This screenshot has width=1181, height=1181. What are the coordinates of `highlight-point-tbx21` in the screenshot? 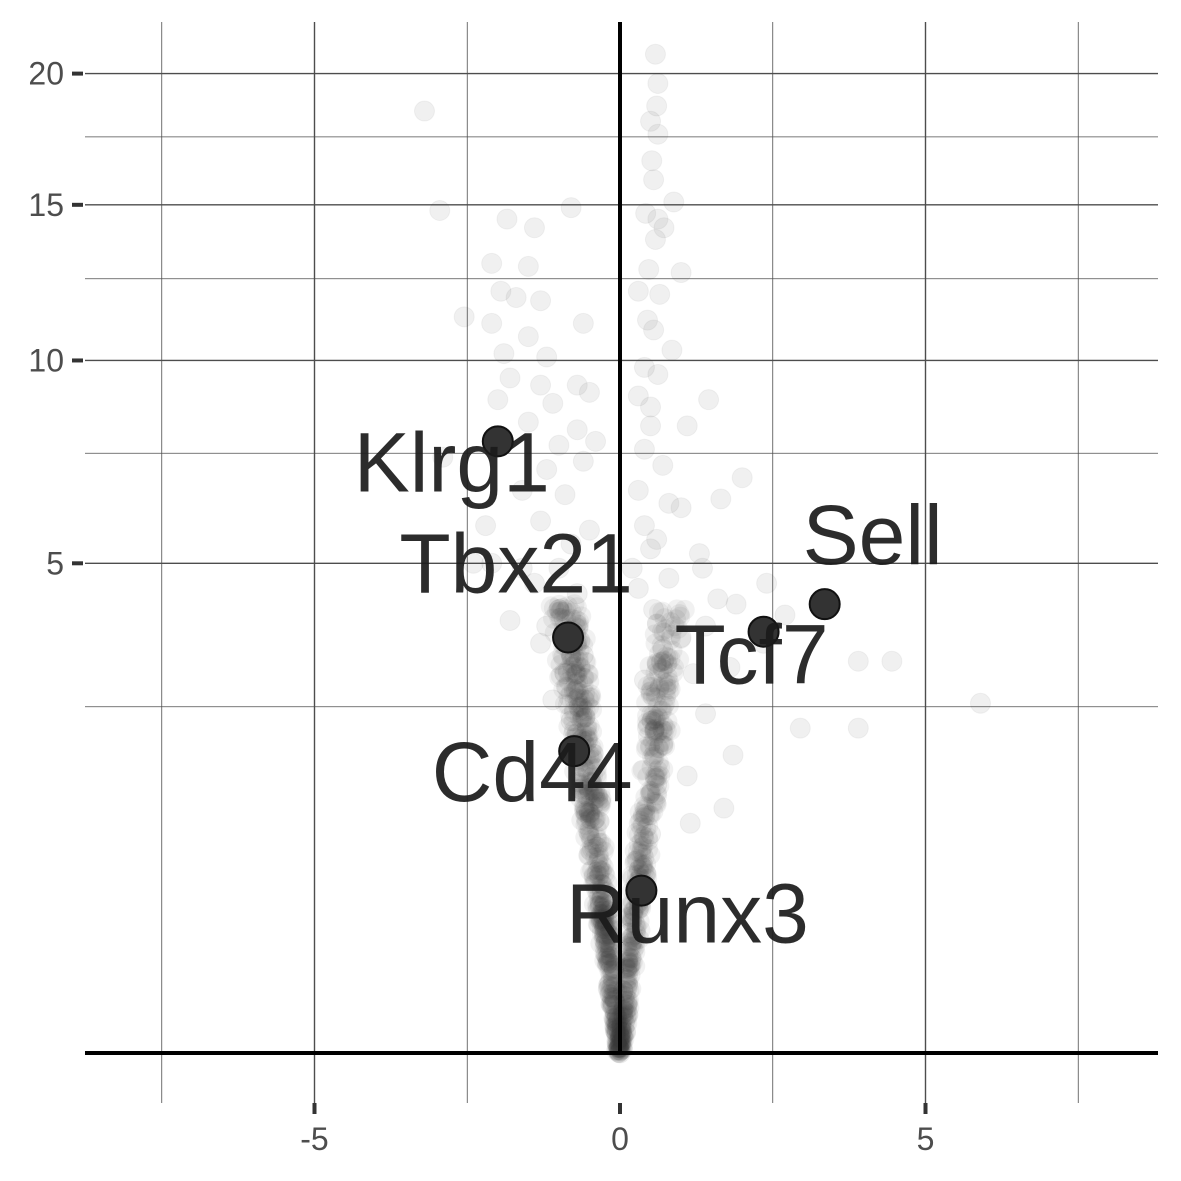 It's located at (568, 637).